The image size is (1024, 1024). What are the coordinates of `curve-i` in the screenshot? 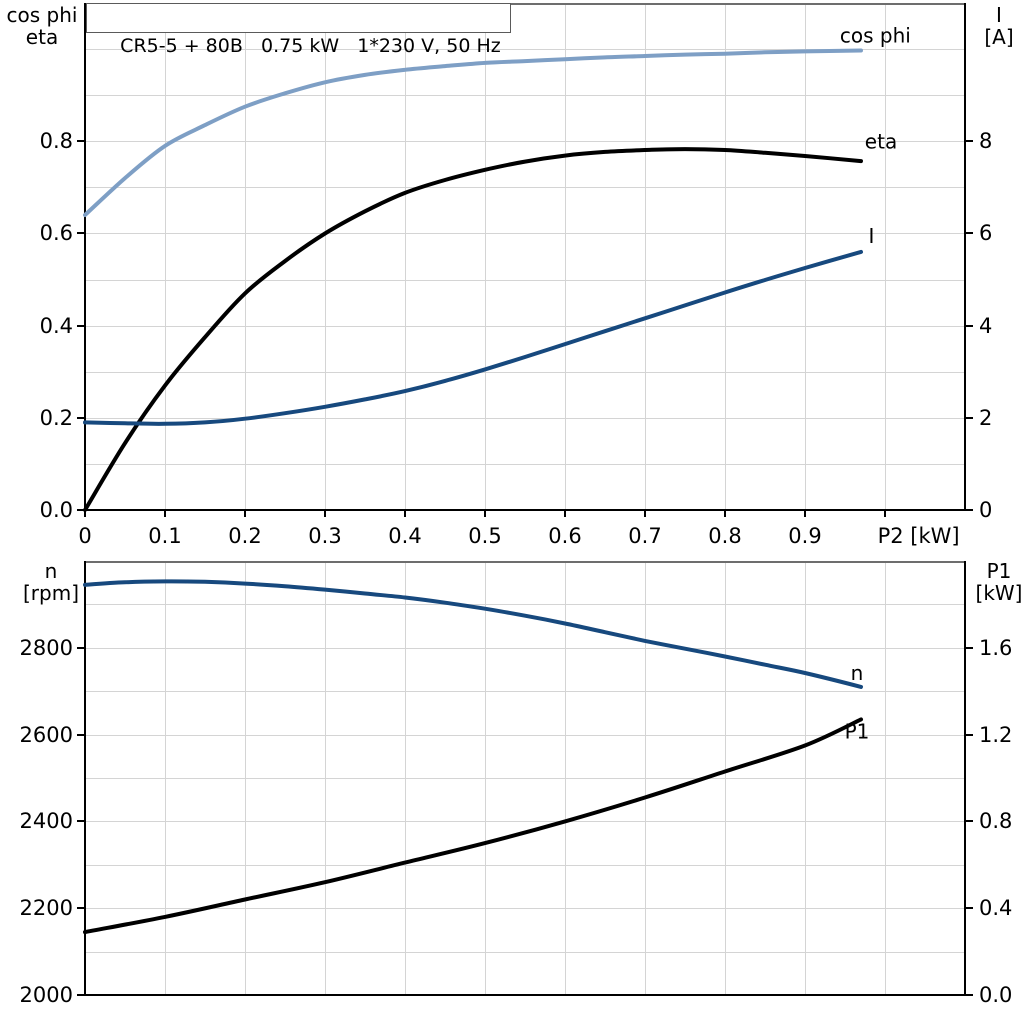 It's located at (473, 337).